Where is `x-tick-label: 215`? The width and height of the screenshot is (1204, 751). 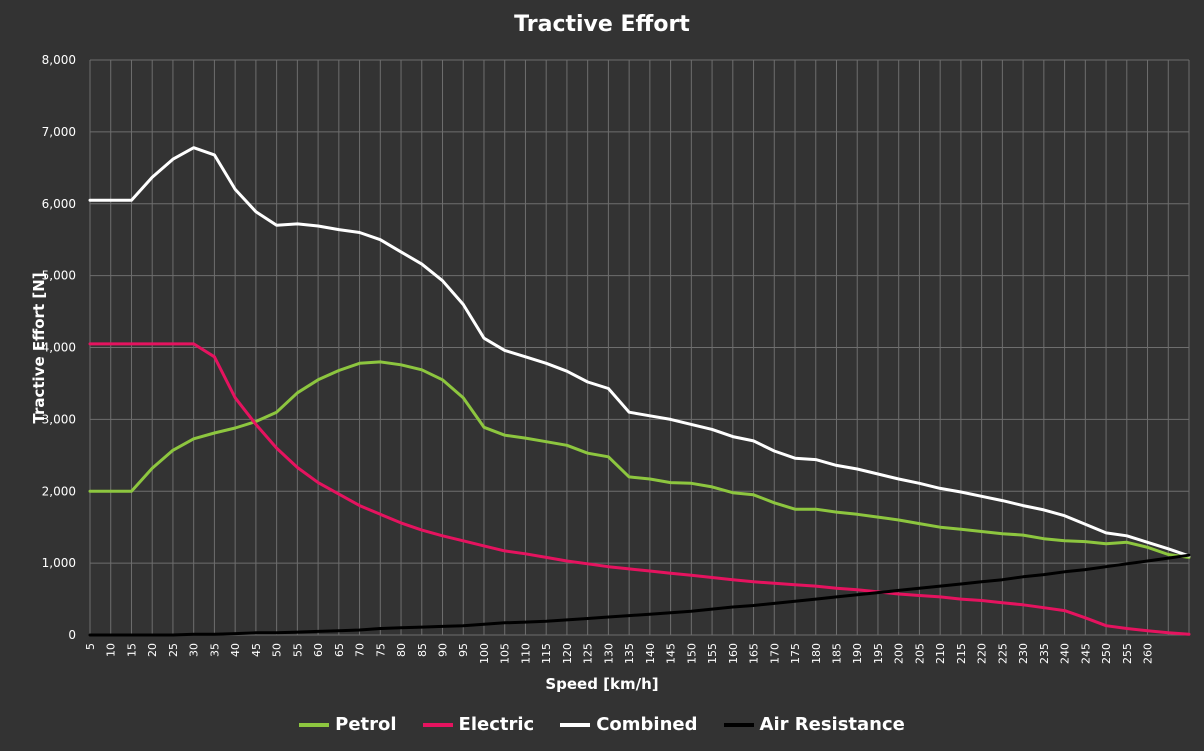
x-tick-label: 215 is located at coordinates (961, 653).